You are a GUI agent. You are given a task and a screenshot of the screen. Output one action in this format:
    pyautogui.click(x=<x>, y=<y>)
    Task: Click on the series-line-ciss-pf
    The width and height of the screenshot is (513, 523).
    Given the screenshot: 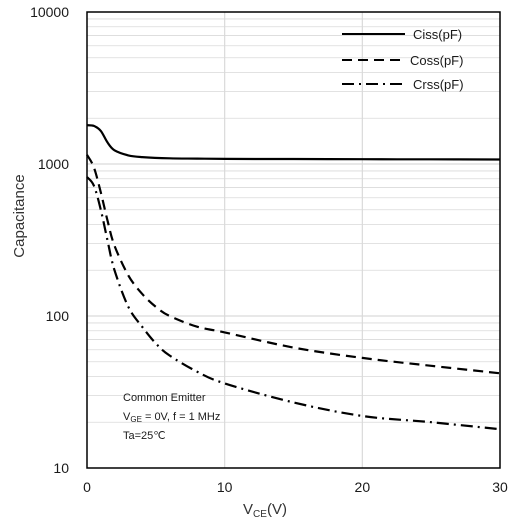 What is the action you would take?
    pyautogui.click(x=293, y=142)
    